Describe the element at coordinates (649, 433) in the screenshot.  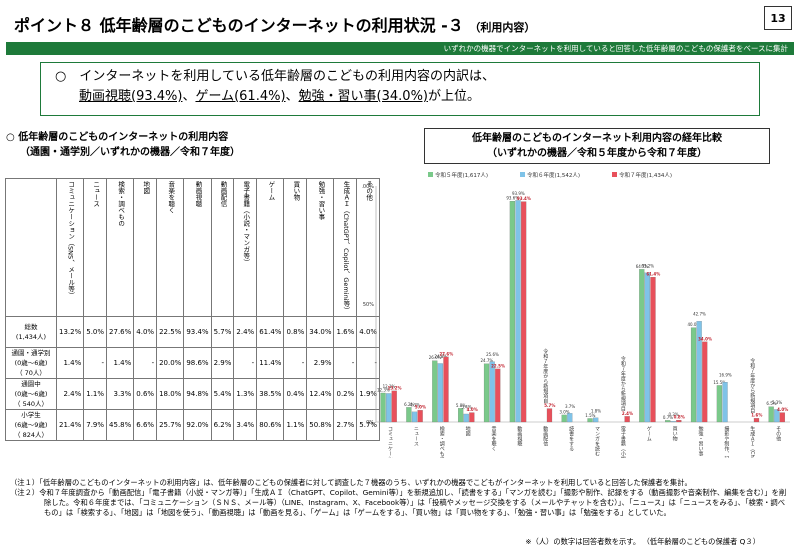
I see `category-label: ゲーム` at that location.